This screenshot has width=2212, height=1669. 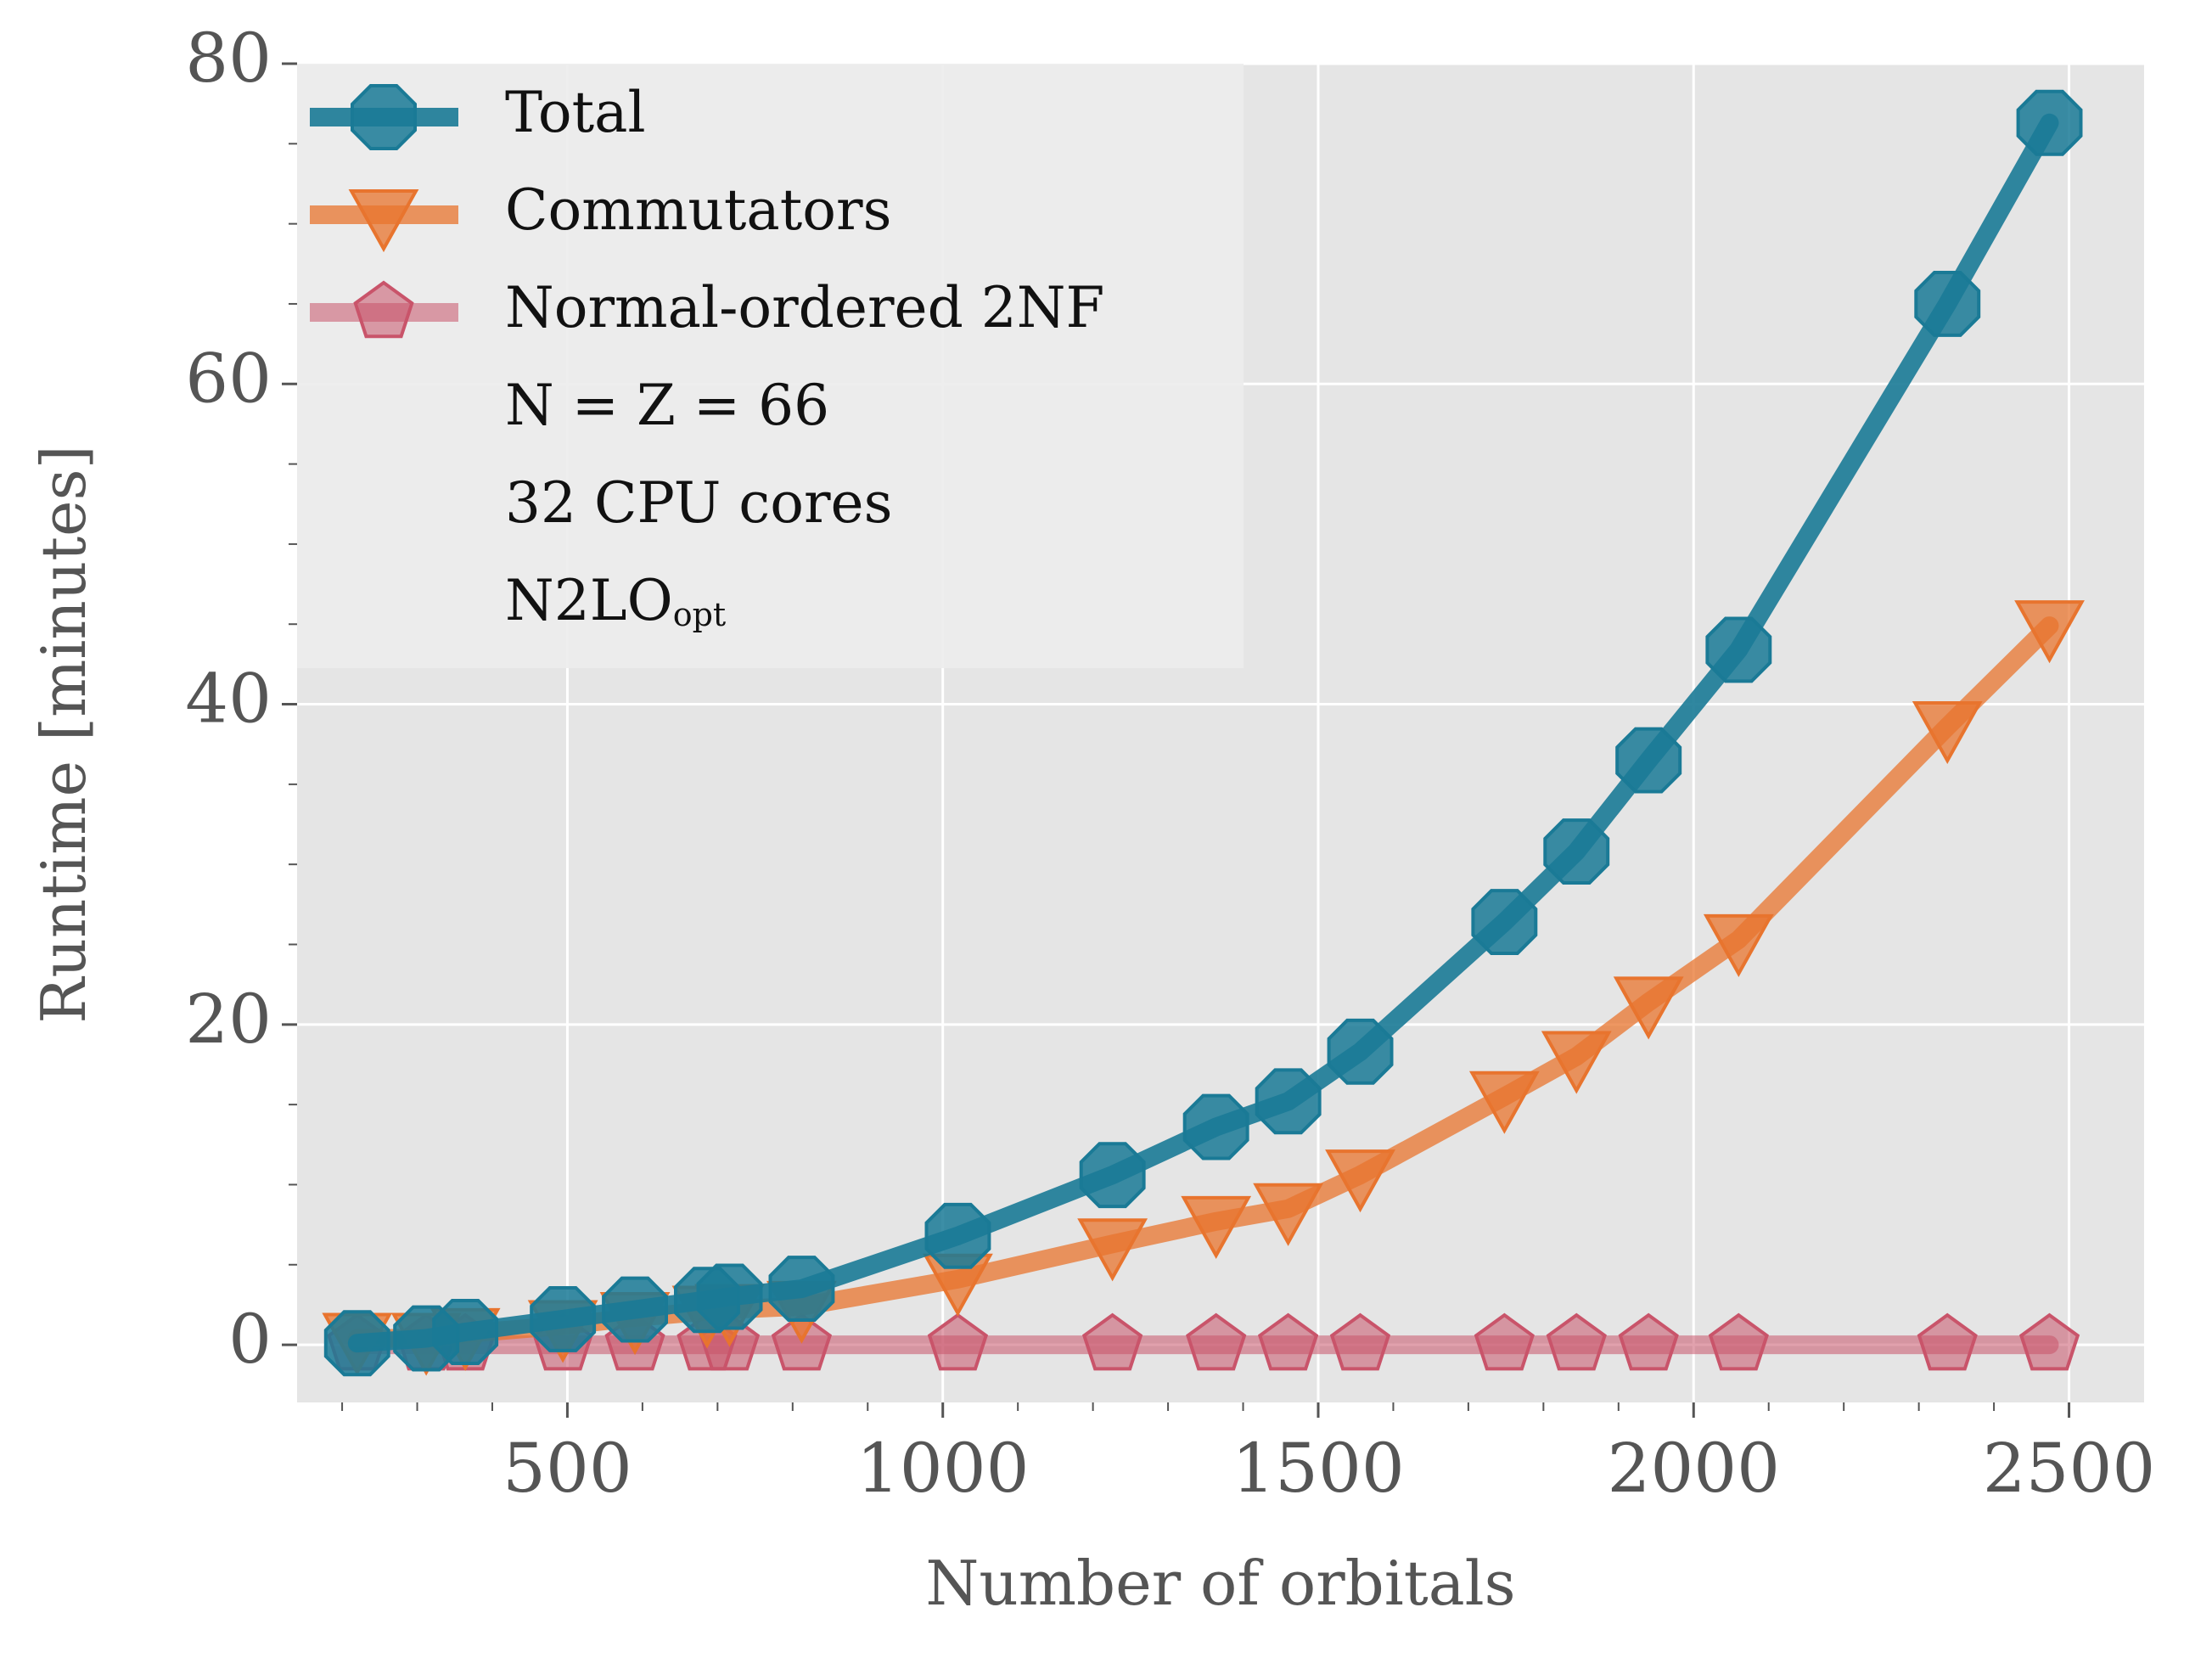 I want to click on y-tick-label: 0, so click(x=250, y=1339).